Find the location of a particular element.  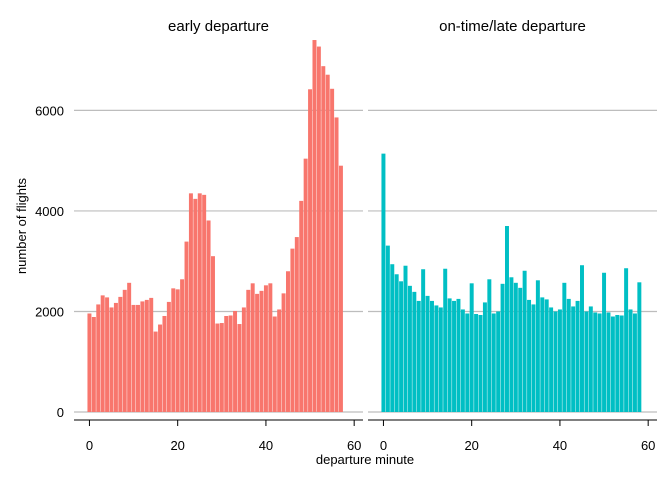

y-tick-label: 2000 is located at coordinates (49, 311).